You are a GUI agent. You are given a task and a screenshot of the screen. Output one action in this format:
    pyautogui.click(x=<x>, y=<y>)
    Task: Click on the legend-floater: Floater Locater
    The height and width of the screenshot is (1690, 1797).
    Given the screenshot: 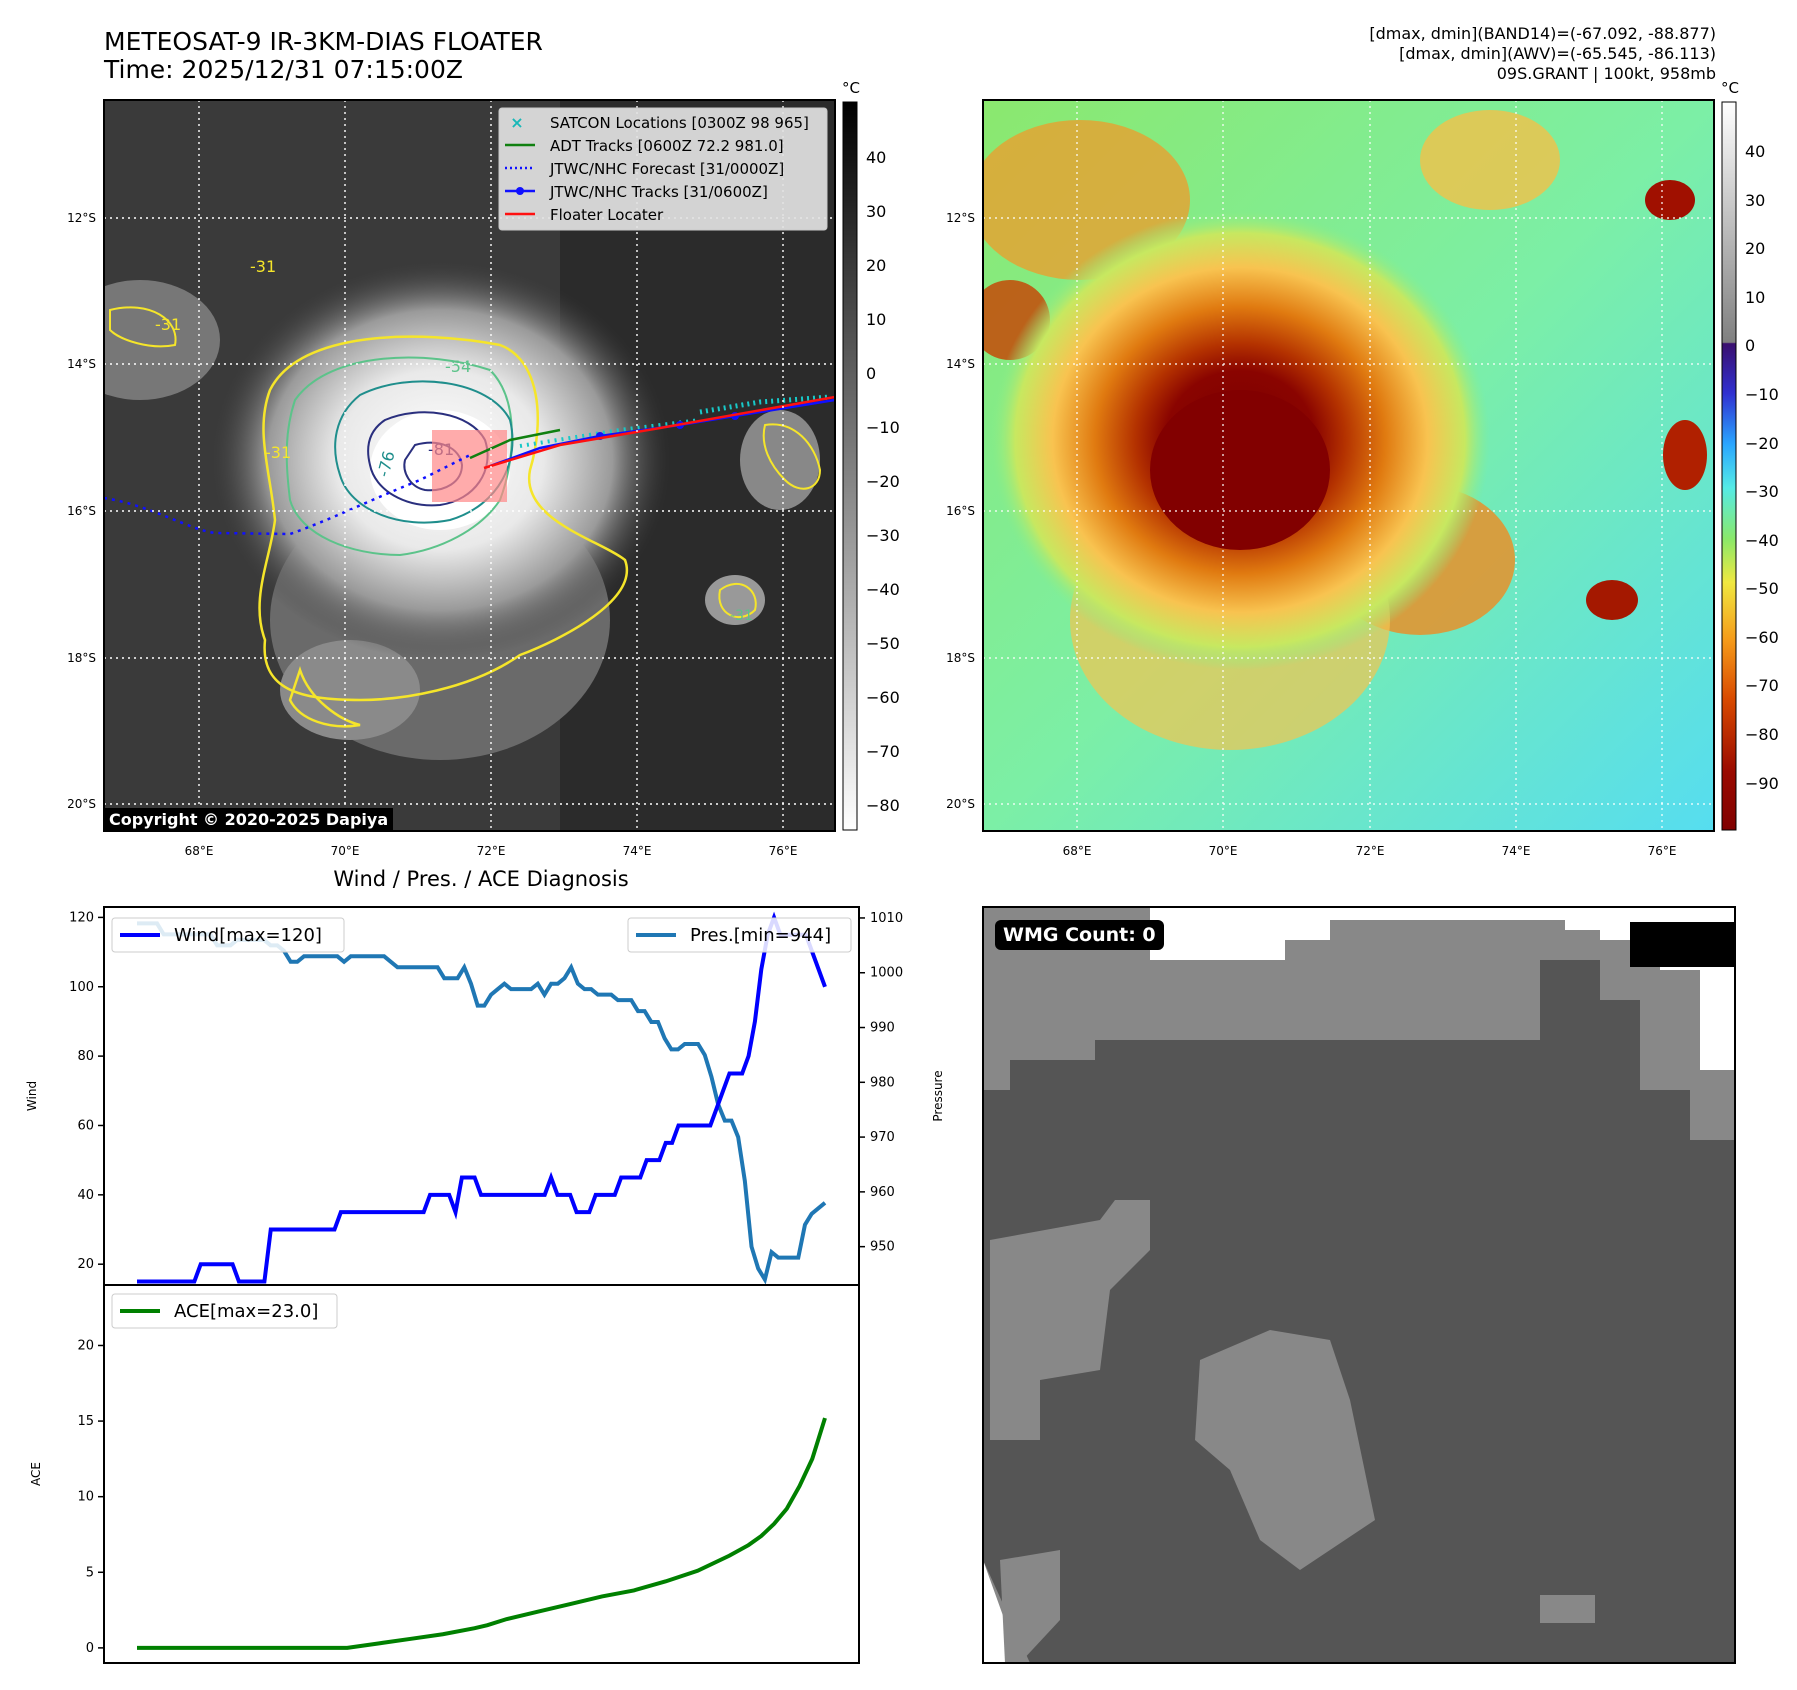 What is the action you would take?
    pyautogui.click(x=607, y=215)
    